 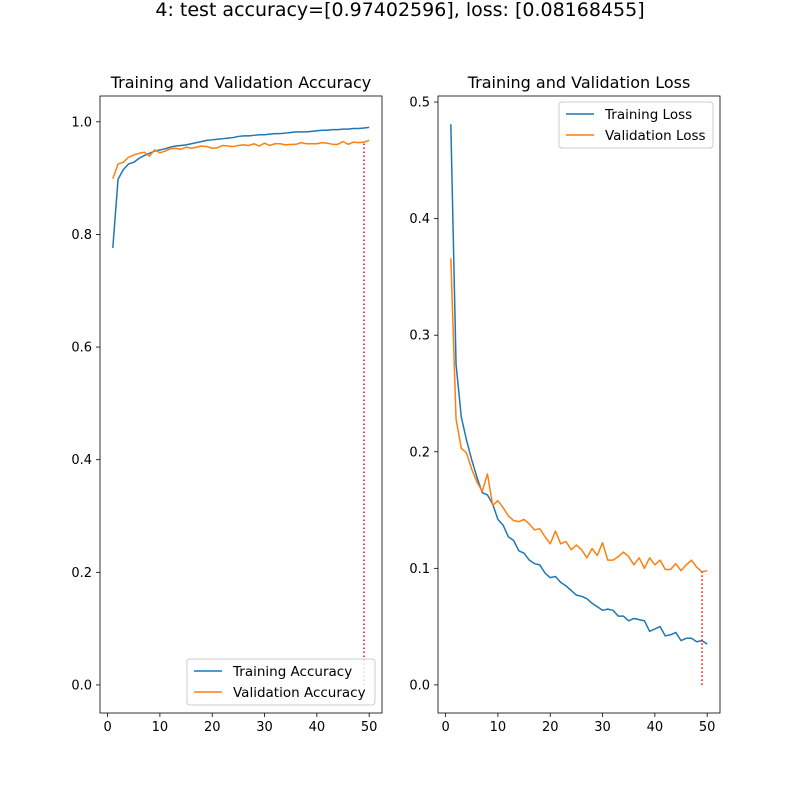 I want to click on chart-title: Training and Validation Loss, so click(x=579, y=82).